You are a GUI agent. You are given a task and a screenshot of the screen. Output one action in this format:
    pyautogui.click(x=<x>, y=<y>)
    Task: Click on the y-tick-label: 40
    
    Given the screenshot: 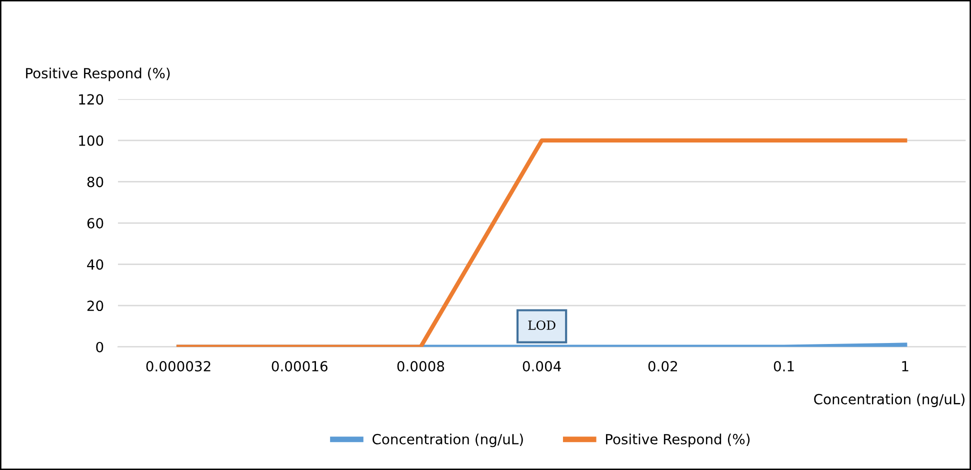 What is the action you would take?
    pyautogui.click(x=95, y=264)
    